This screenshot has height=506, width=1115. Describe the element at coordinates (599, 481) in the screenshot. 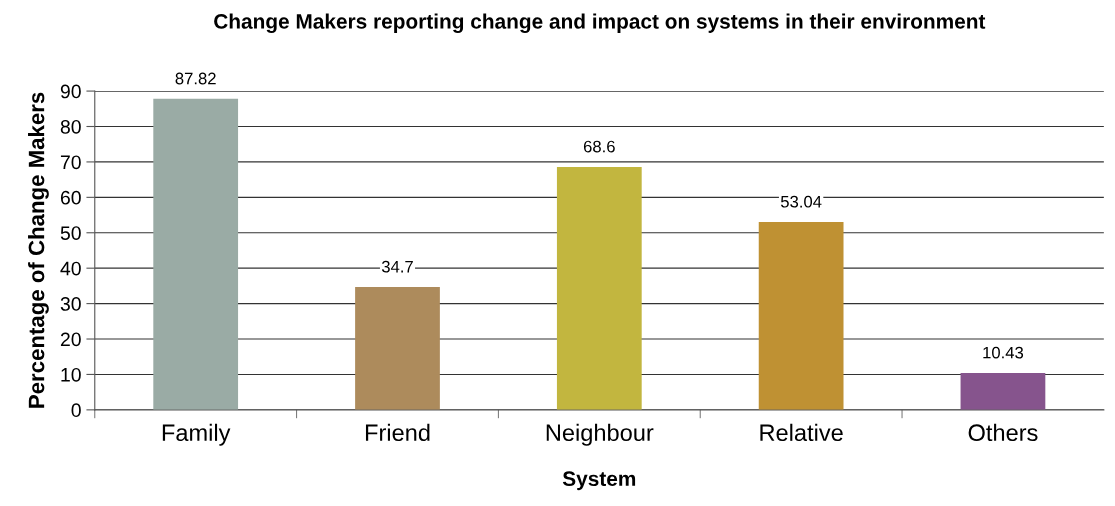

I see `x-axis-title: System` at that location.